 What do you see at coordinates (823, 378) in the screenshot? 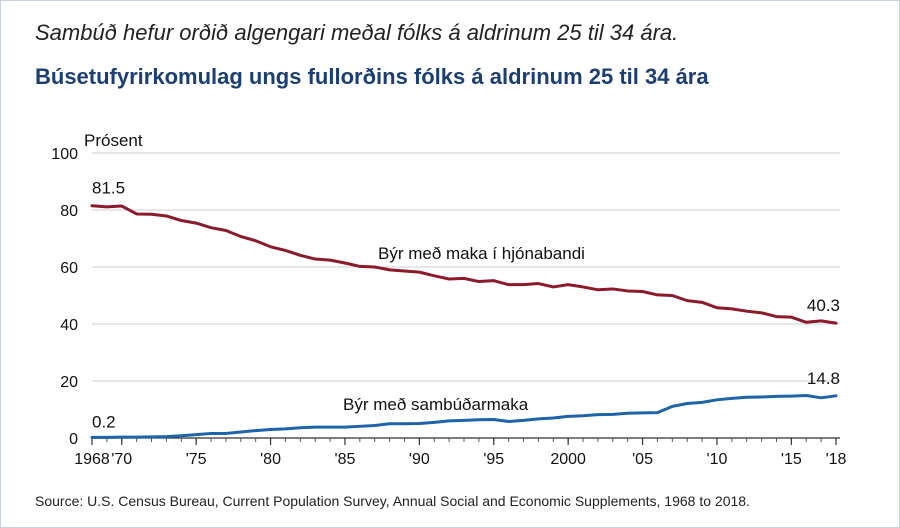
I see `data-label-14.8: 14.8` at bounding box center [823, 378].